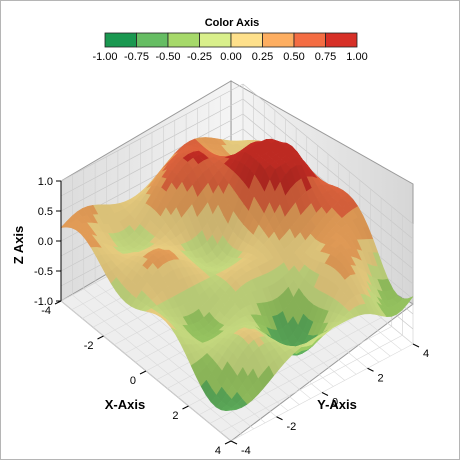  Describe the element at coordinates (45, 182) in the screenshot. I see `z-tick-label: 1.0` at that location.